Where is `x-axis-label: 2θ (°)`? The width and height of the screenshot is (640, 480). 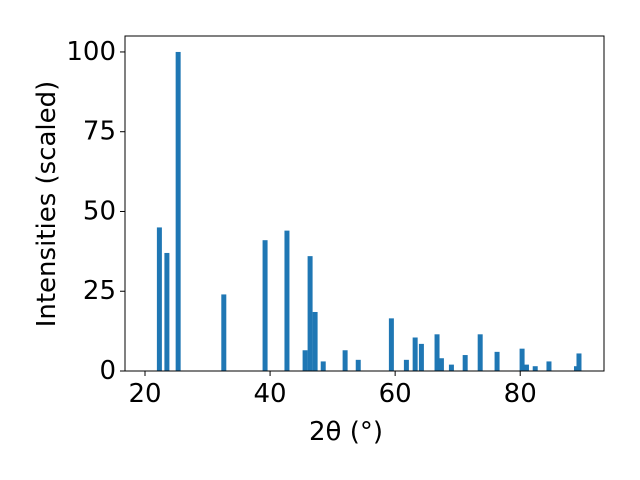
x-axis-label: 2θ (°) is located at coordinates (346, 432).